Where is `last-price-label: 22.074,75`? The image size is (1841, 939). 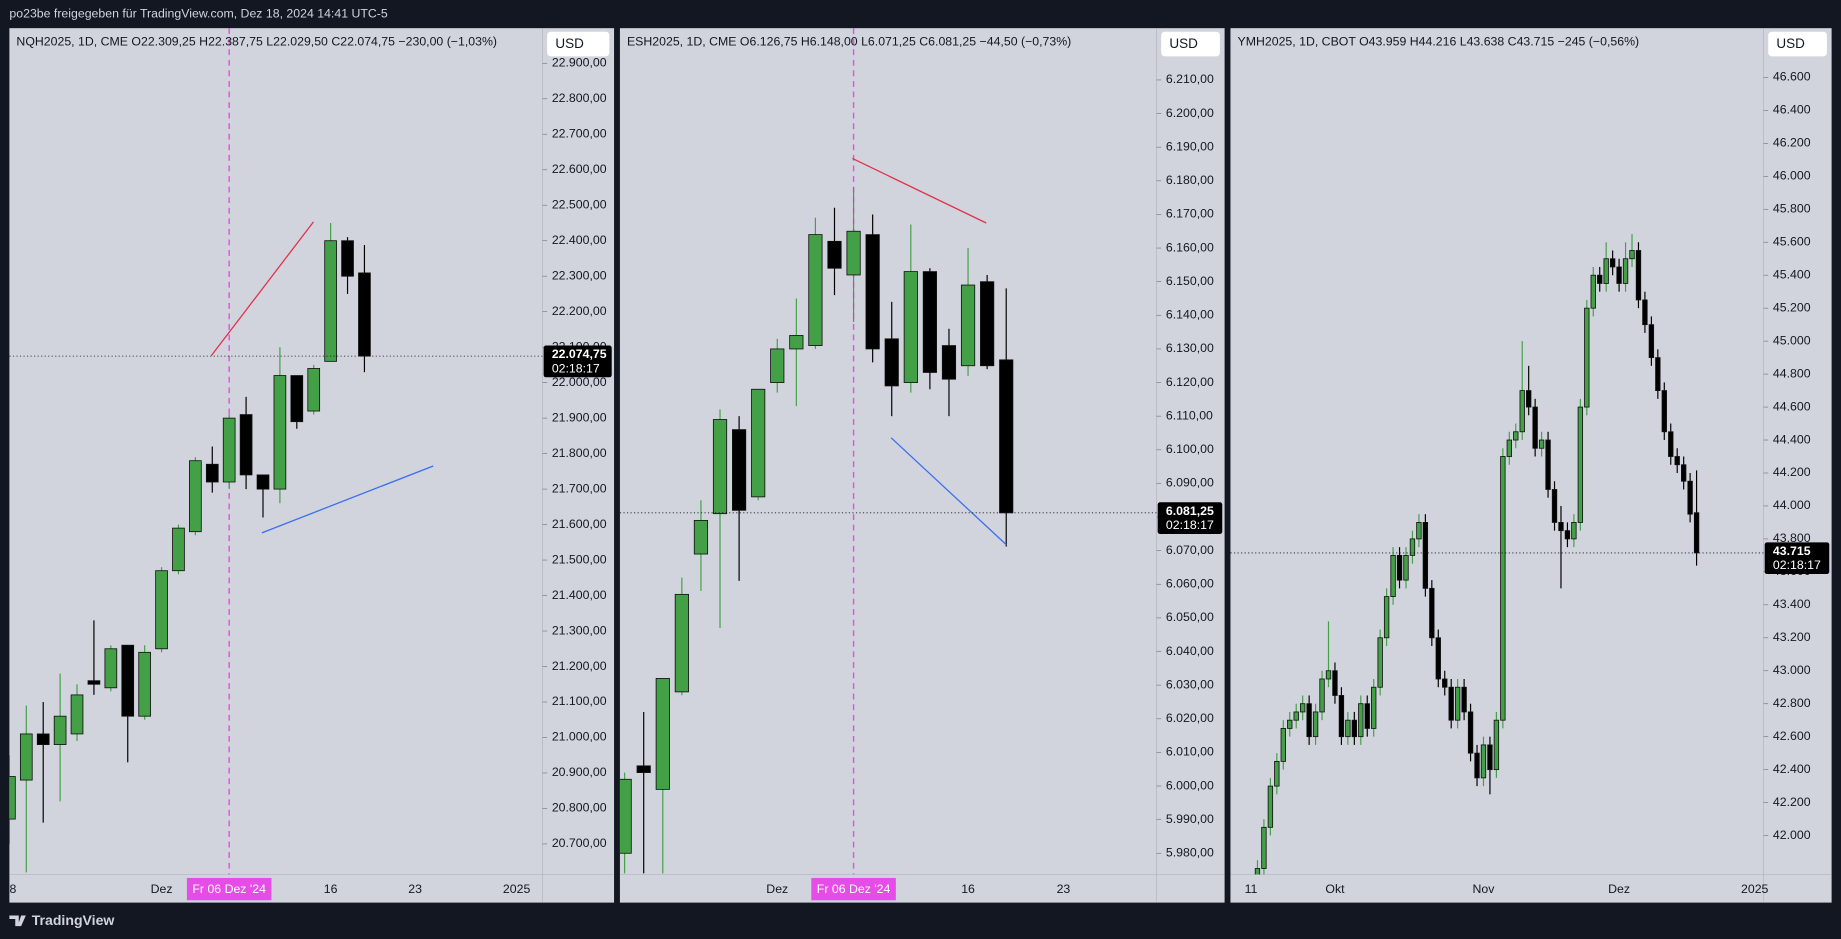
last-price-label: 22.074,75 is located at coordinates (579, 354).